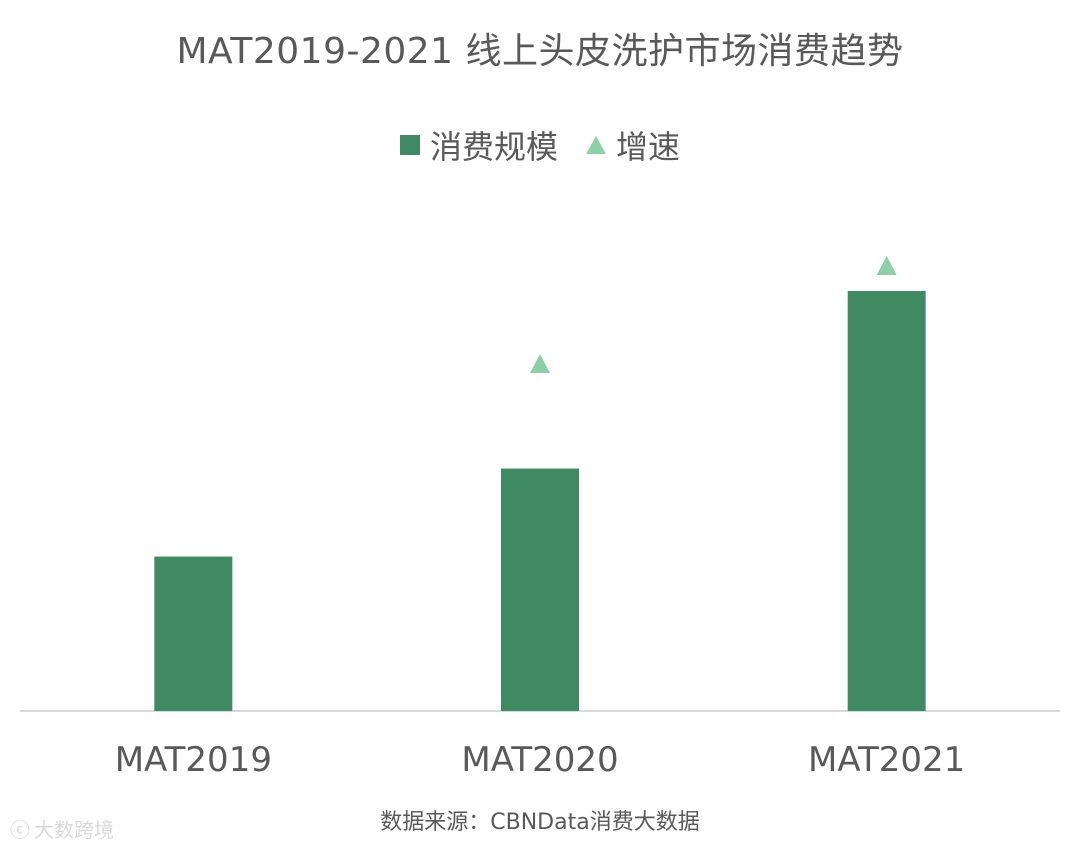 The width and height of the screenshot is (1080, 849). I want to click on x-tick-label-mat2020: MAT2020, so click(539, 760).